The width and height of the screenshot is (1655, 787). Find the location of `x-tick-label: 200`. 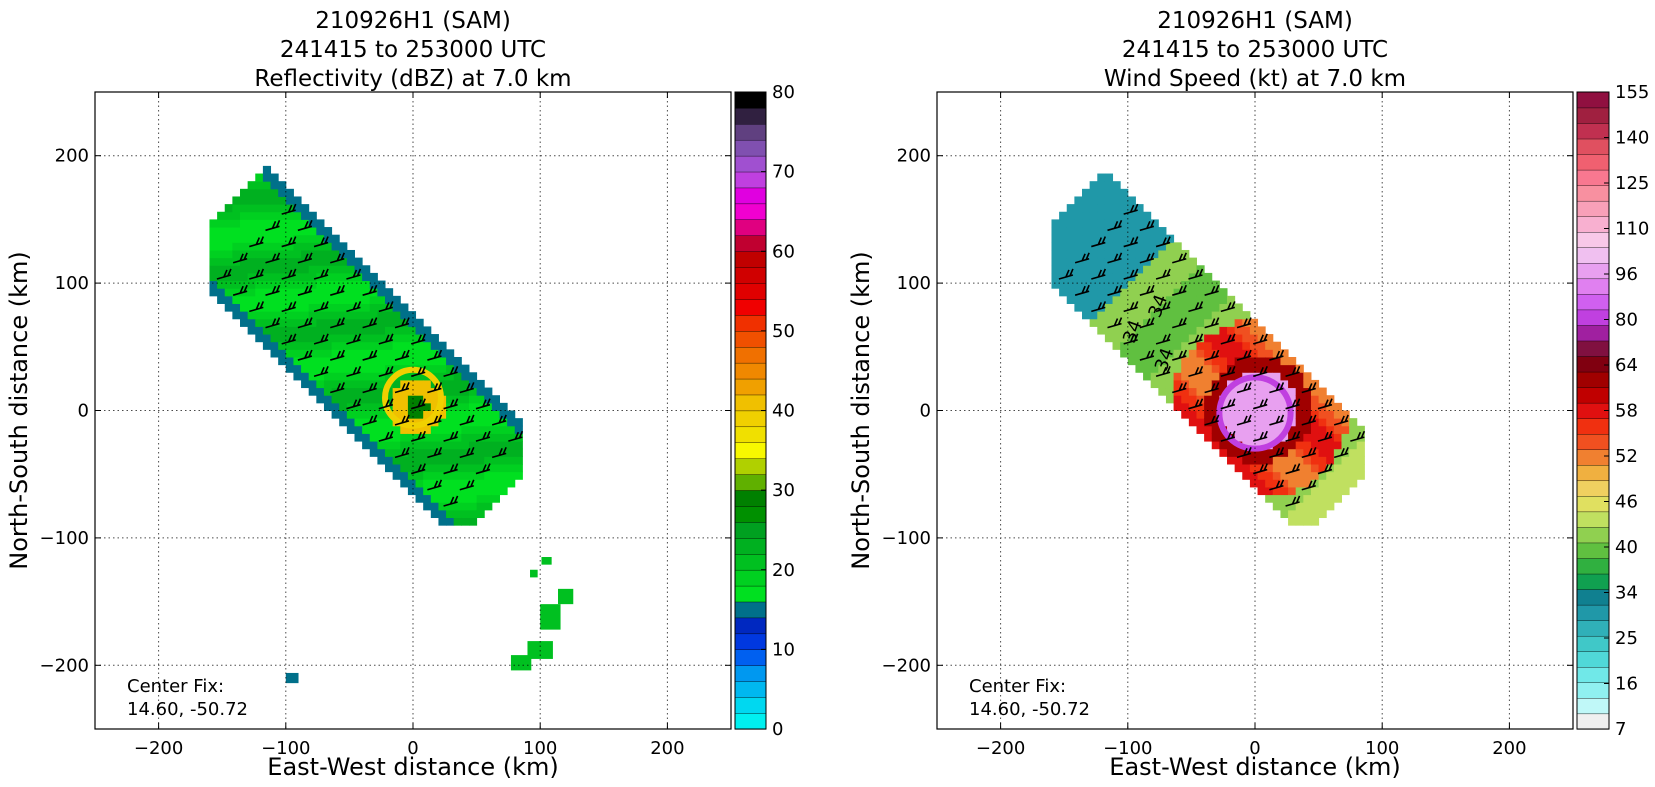

x-tick-label: 200 is located at coordinates (1509, 748).